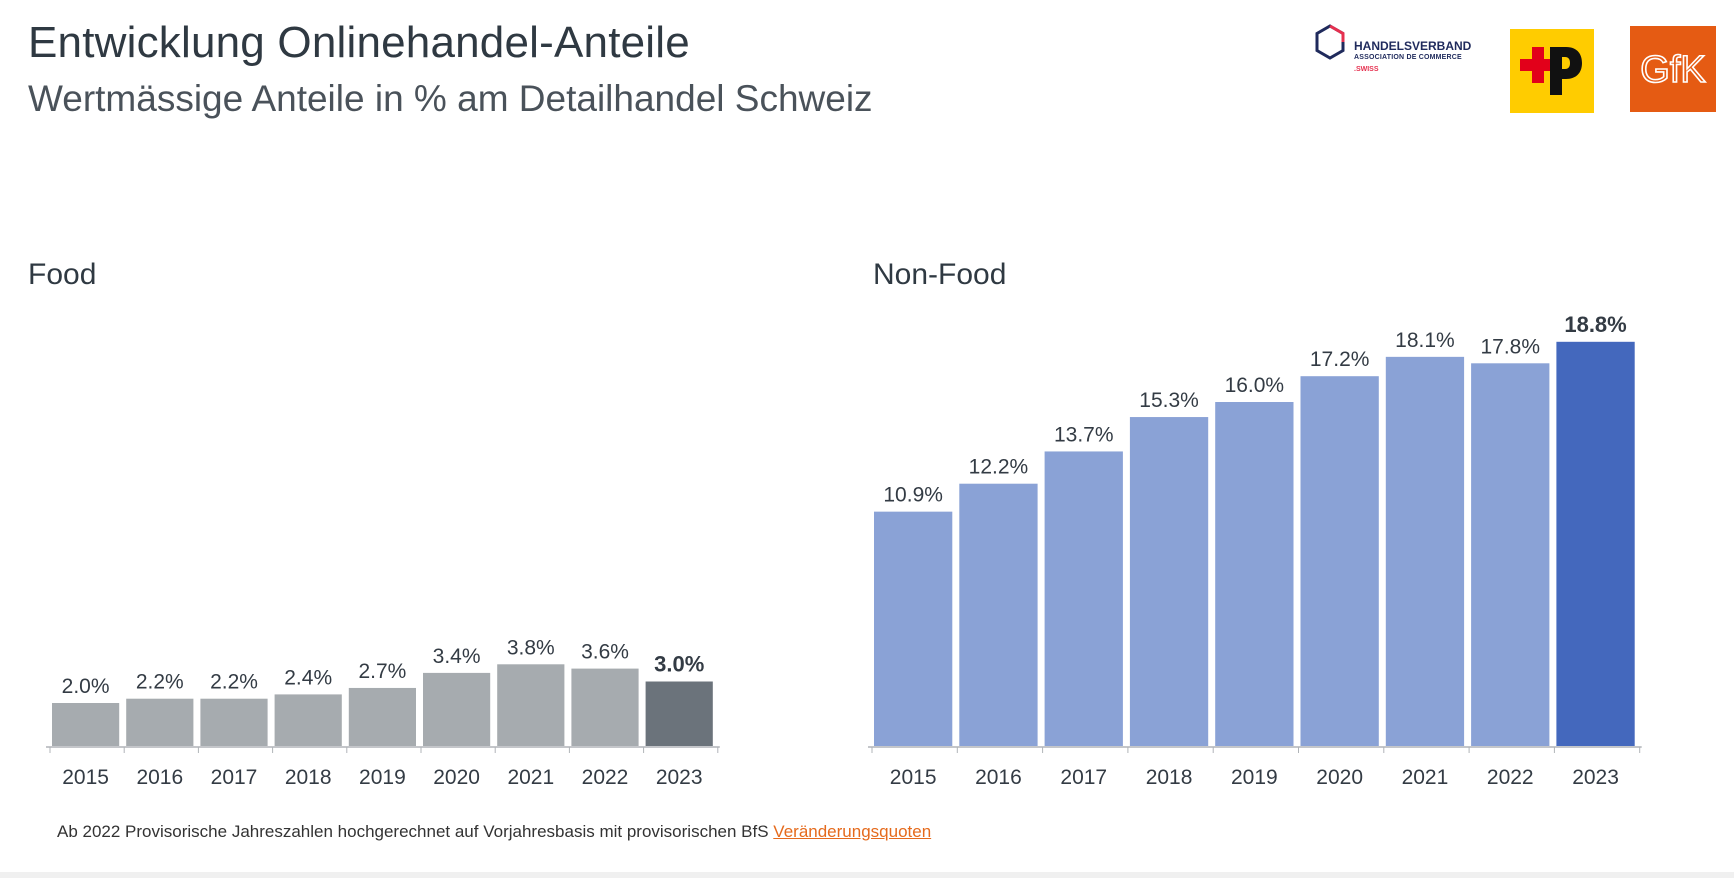  What do you see at coordinates (457, 709) in the screenshot?
I see `food-bar-2020` at bounding box center [457, 709].